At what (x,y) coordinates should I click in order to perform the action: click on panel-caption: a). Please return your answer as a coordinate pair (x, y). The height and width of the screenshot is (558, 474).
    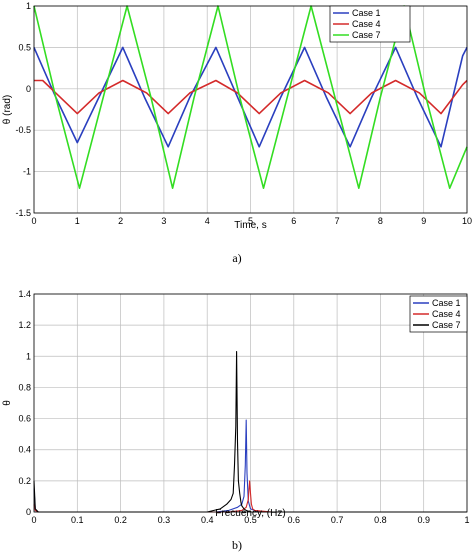
    Looking at the image, I should click on (236, 258).